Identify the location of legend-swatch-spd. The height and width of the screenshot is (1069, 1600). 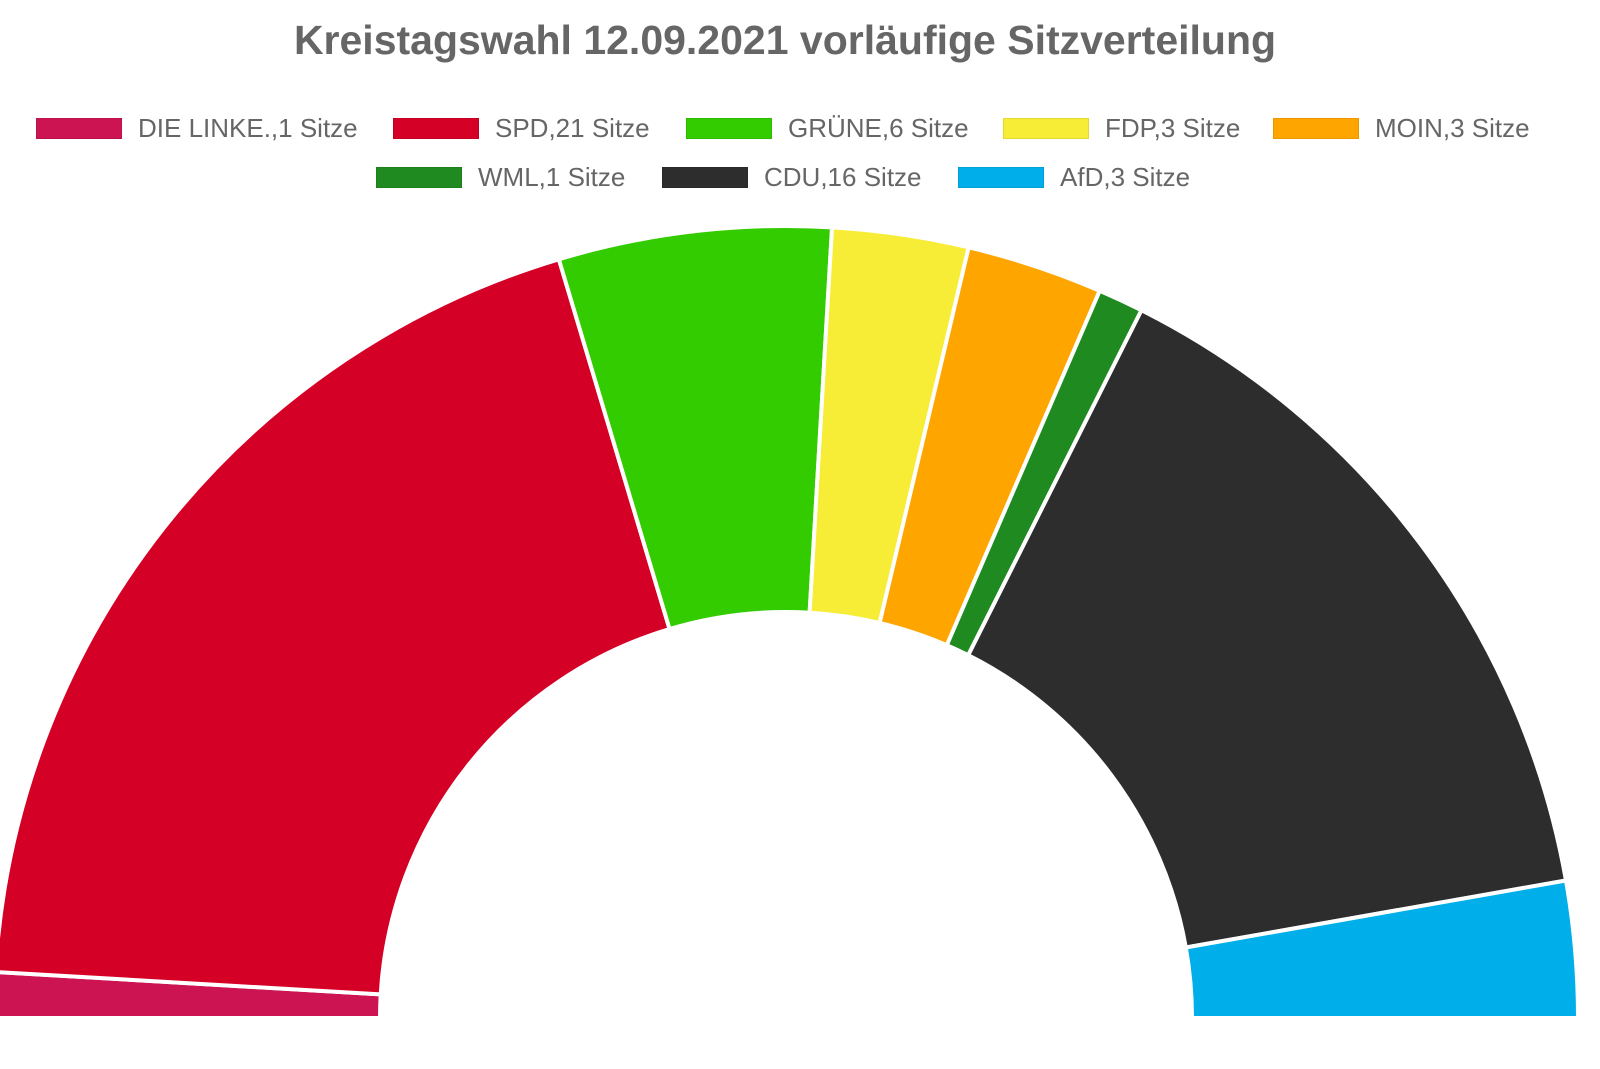
(436, 128).